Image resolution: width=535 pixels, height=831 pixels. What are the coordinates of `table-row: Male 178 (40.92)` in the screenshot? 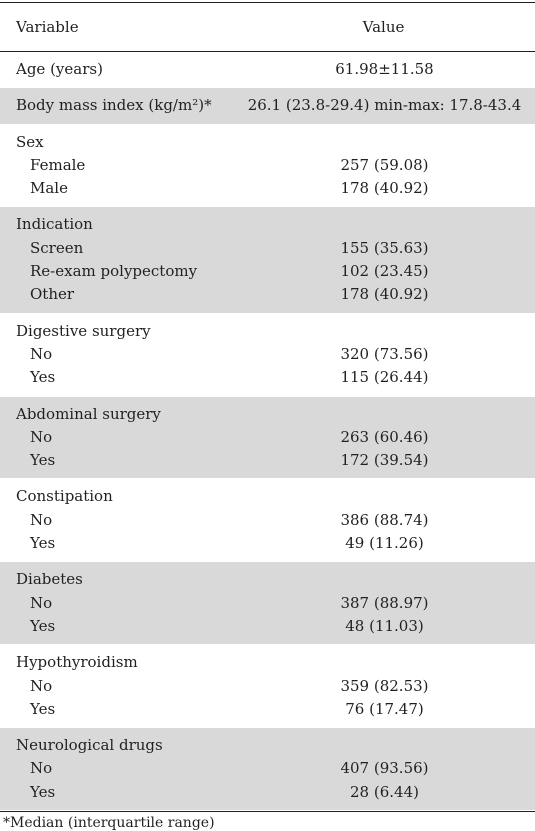 It's located at (267, 188).